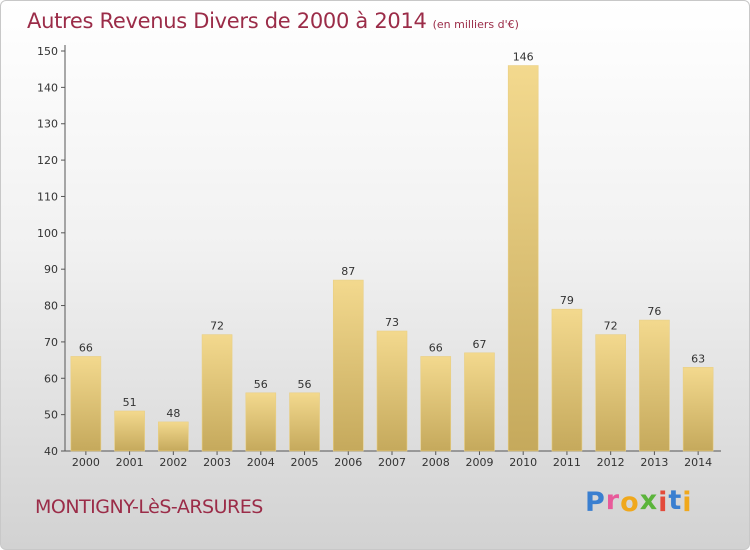 The height and width of the screenshot is (550, 750). Describe the element at coordinates (149, 507) in the screenshot. I see `place-name: MONTIGNY-LèS-ARSURES` at that location.